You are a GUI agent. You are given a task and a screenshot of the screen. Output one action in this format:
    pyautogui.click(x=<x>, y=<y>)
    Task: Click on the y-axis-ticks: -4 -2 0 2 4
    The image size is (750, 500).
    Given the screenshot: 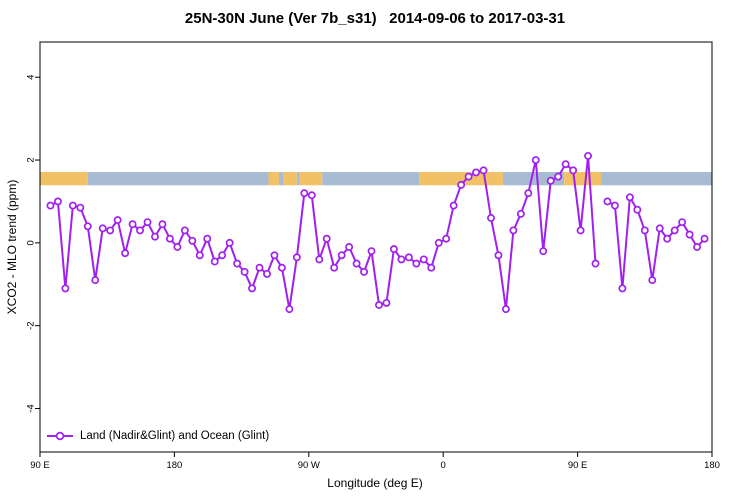 What is the action you would take?
    pyautogui.click(x=32, y=244)
    